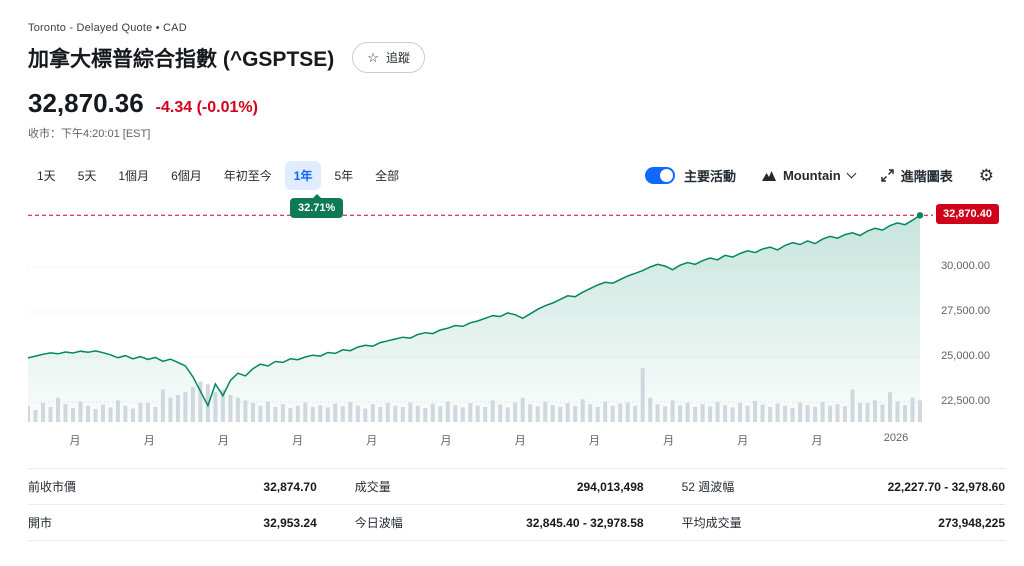 The width and height of the screenshot is (1024, 566). Describe the element at coordinates (610, 486) in the screenshot. I see `stat-value: 294,013,498` at that location.